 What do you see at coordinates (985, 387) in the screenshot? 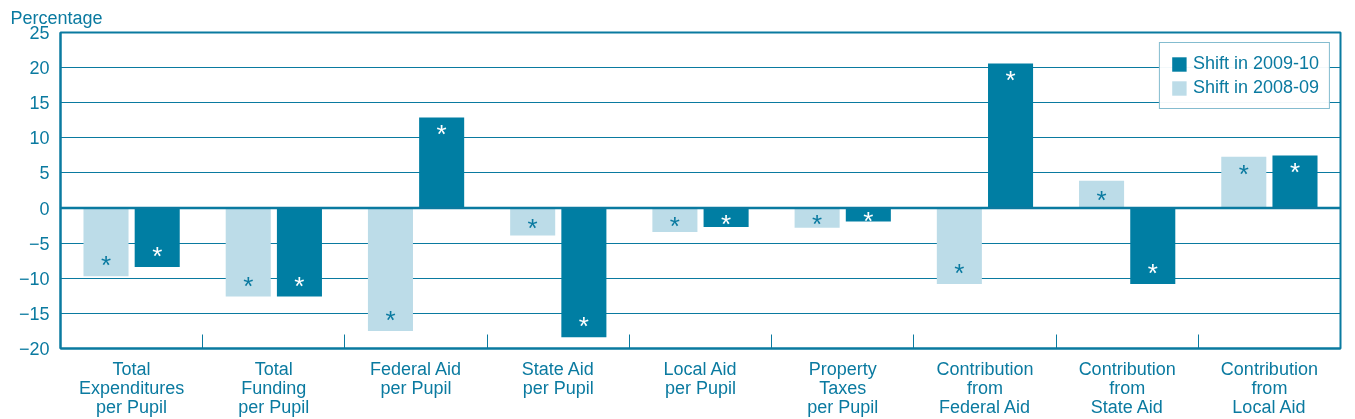
I see `x-tick-label: Contribution from Federal Aid` at bounding box center [985, 387].